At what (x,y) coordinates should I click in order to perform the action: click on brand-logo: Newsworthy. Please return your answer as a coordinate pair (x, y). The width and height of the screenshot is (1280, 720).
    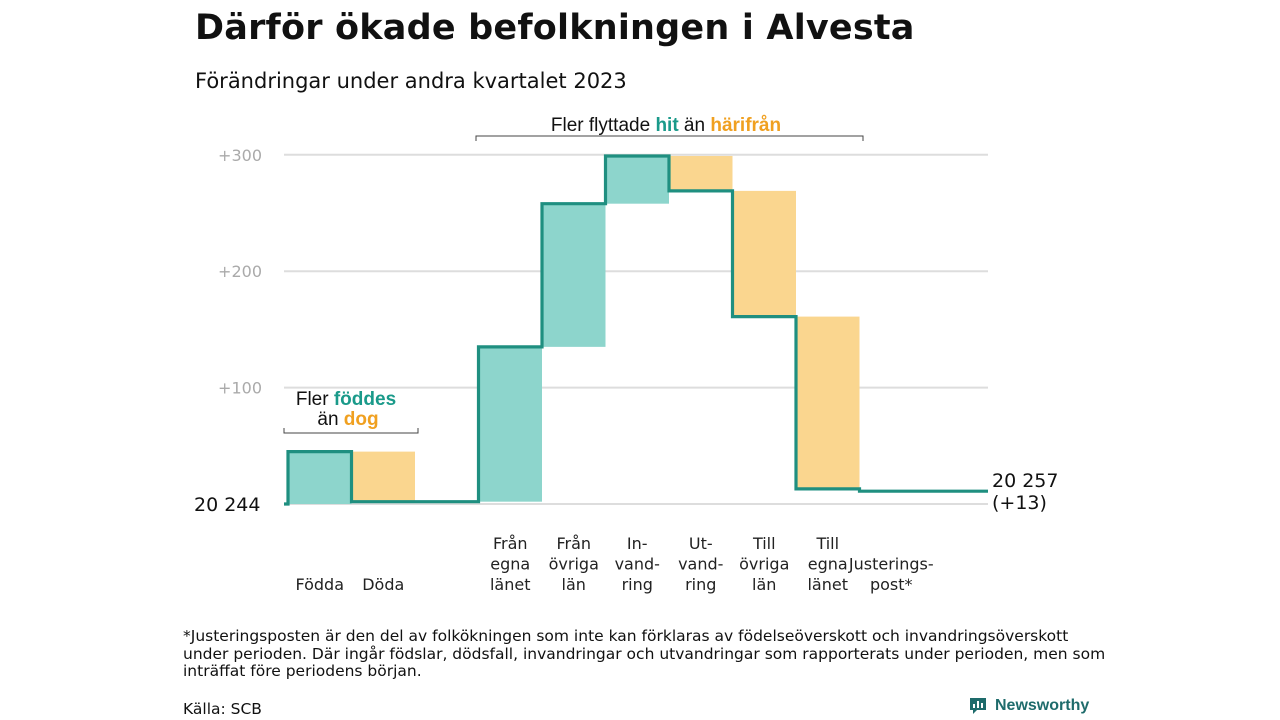
    Looking at the image, I should click on (1028, 706).